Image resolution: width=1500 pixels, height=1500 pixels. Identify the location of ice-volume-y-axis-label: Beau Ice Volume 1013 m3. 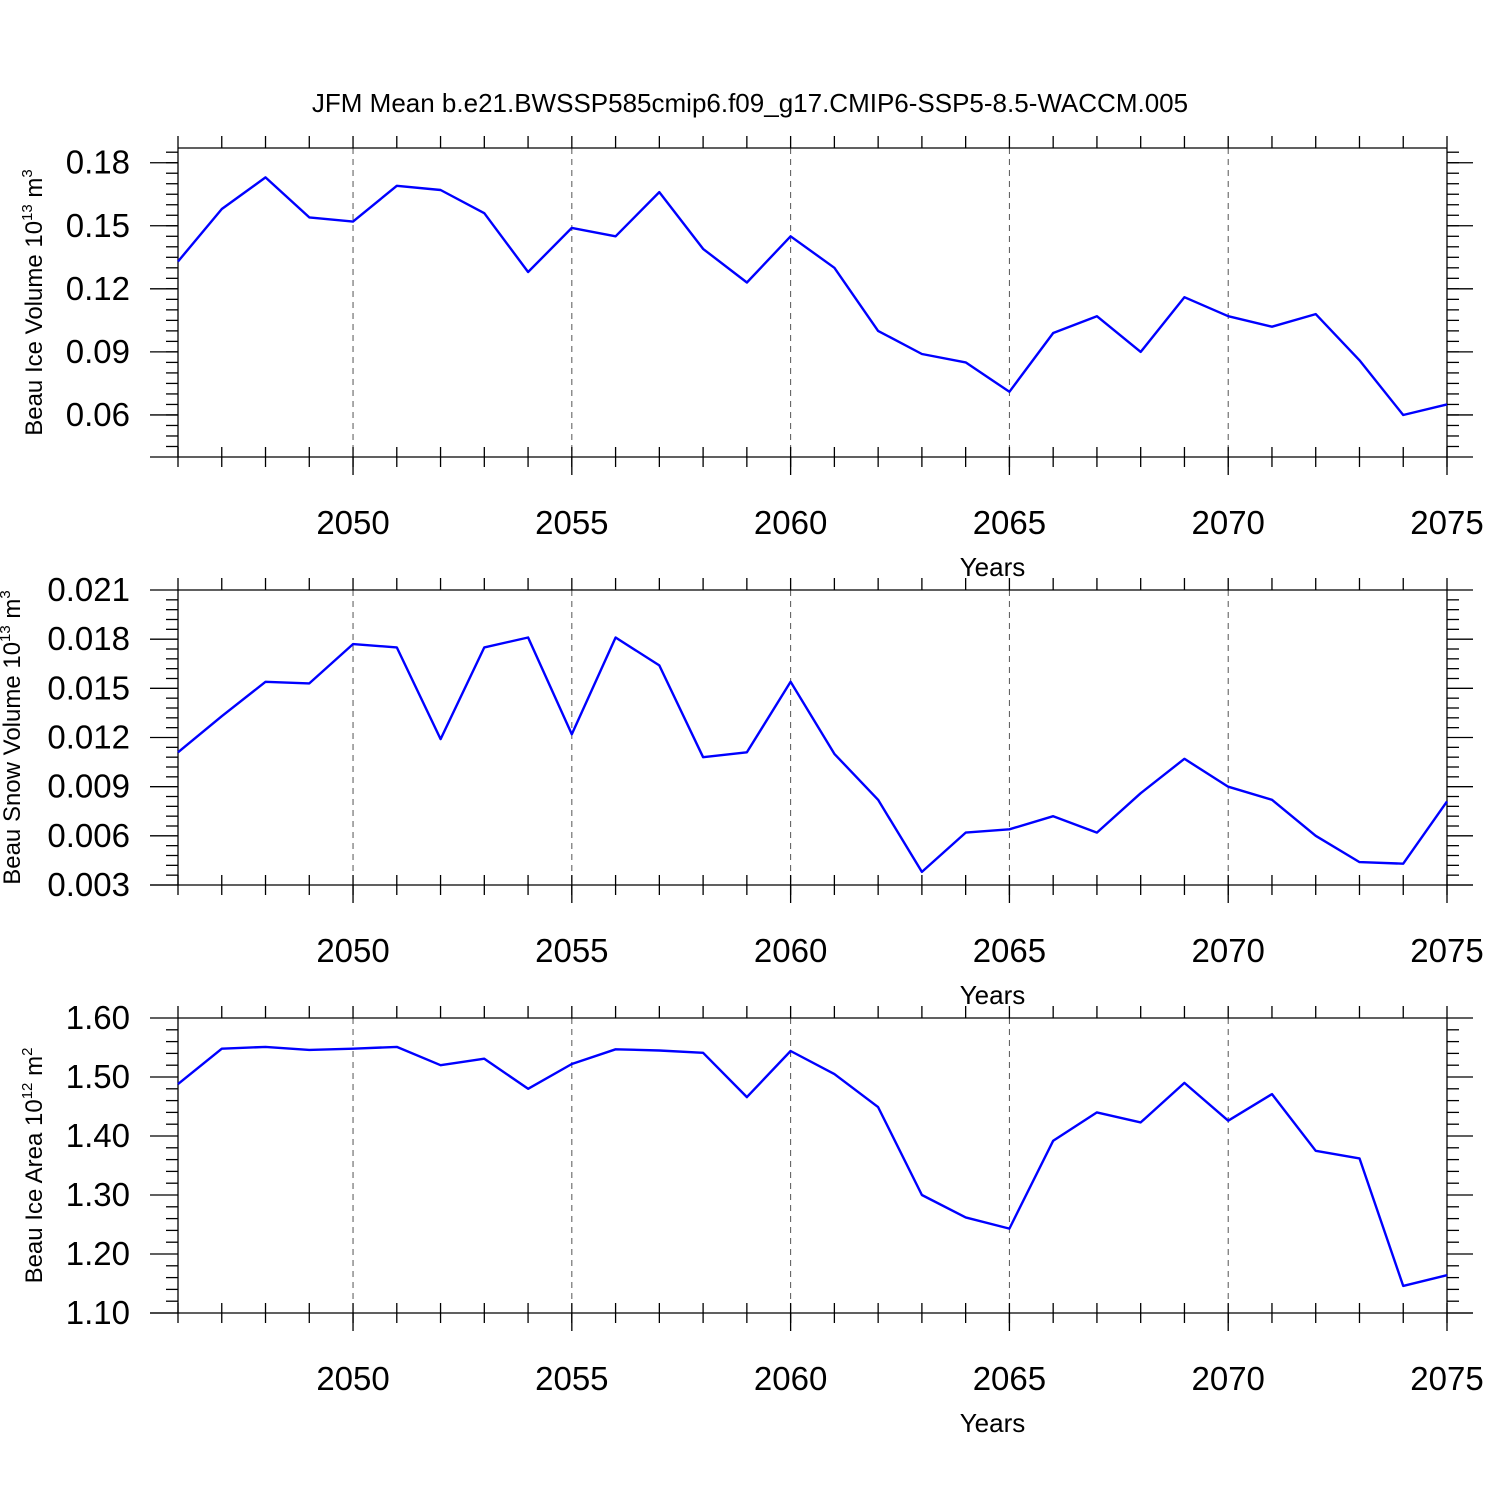
(33, 302).